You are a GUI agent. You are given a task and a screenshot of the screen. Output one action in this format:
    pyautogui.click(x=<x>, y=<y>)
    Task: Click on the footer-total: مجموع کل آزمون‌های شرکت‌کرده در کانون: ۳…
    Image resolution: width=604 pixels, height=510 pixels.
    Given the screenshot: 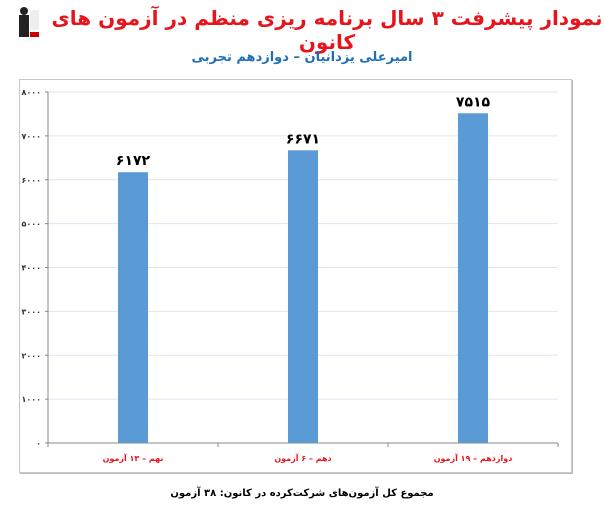 What is the action you would take?
    pyautogui.click(x=302, y=493)
    